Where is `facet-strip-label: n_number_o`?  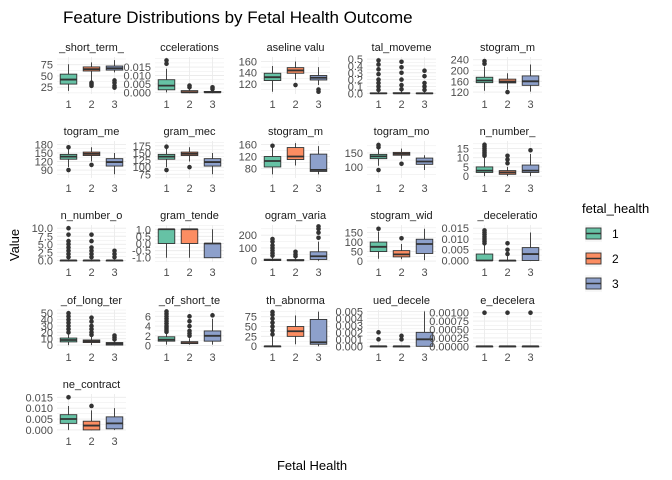
facet-strip-label: n_number_o is located at coordinates (92, 216).